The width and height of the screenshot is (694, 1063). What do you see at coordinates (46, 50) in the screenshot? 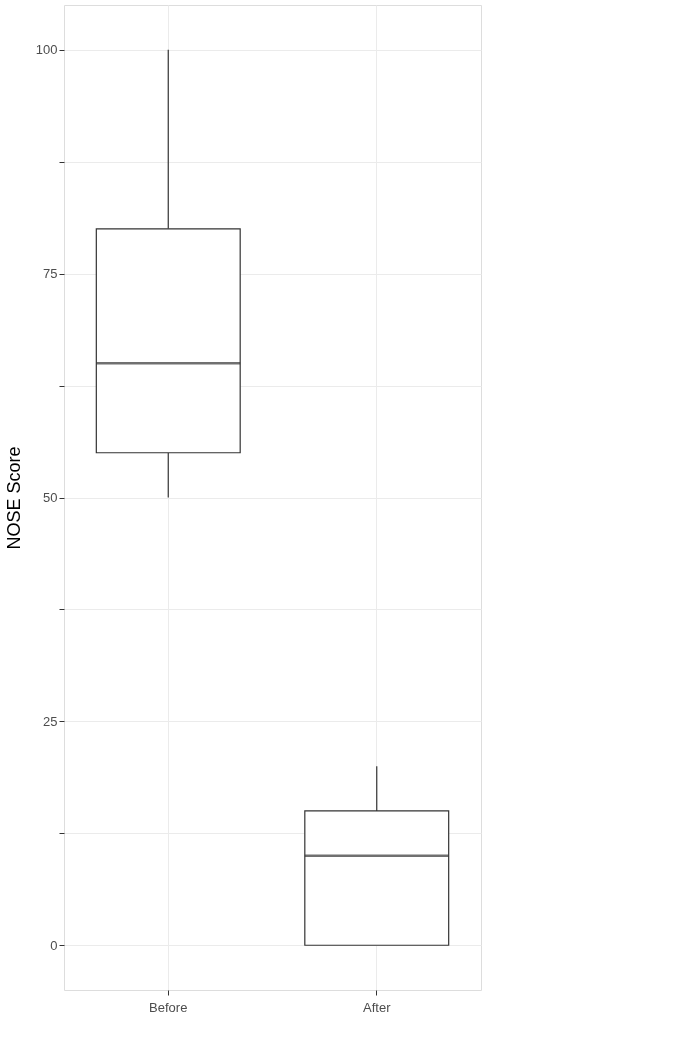
I see `y-tick-label: 100` at bounding box center [46, 50].